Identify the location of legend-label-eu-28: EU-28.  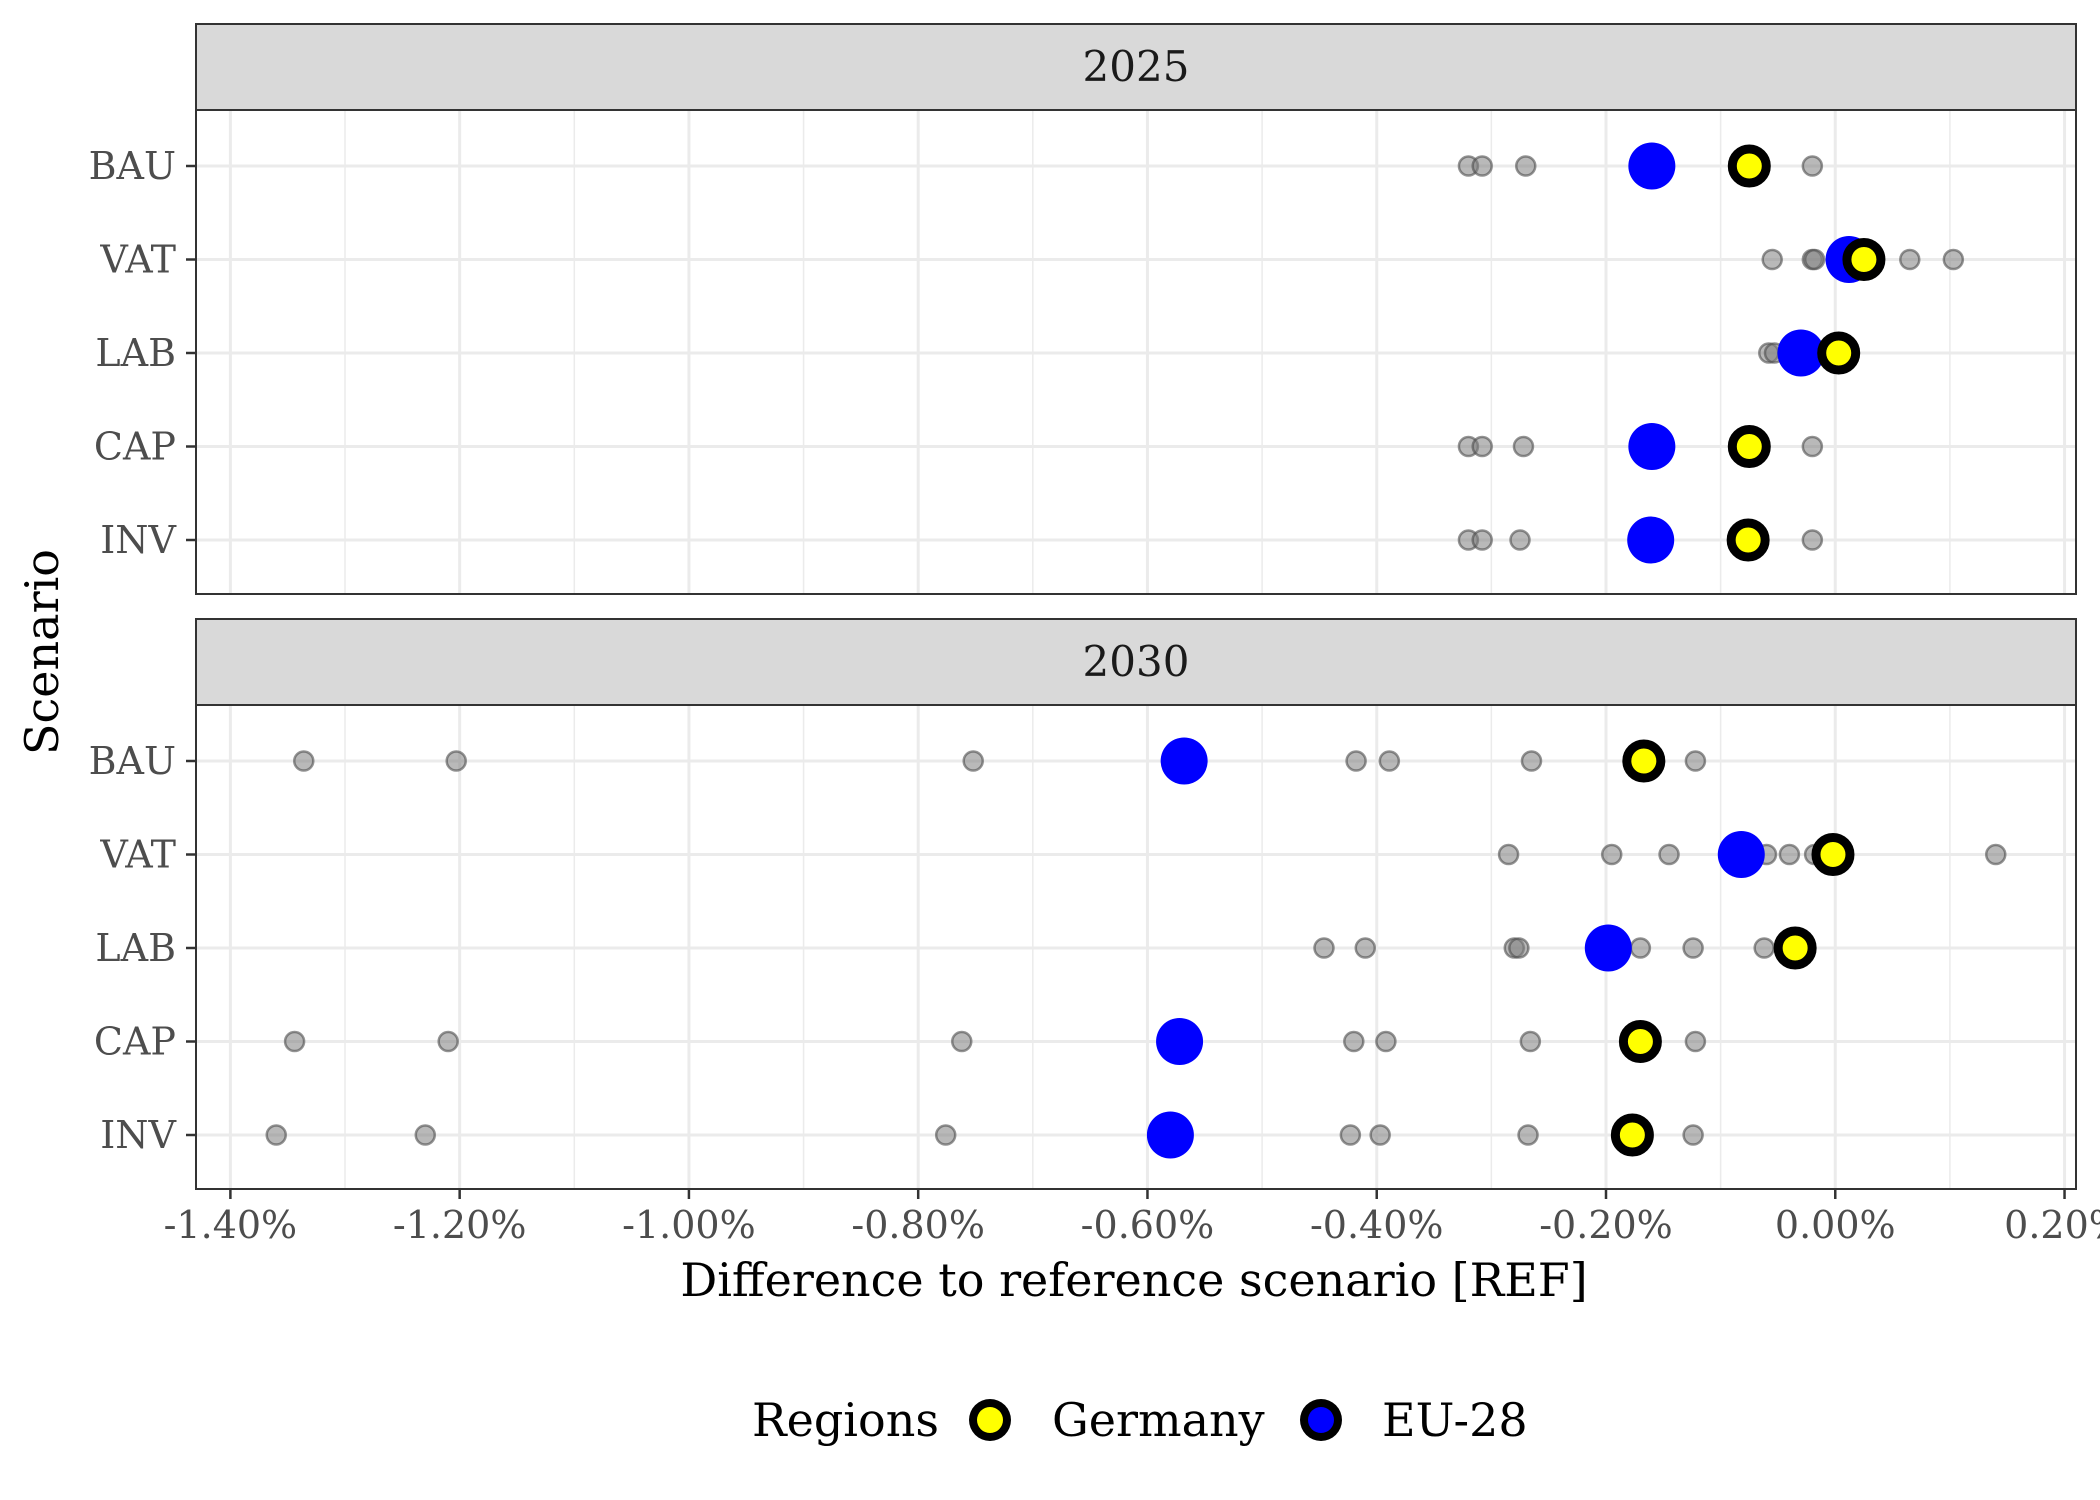
(1455, 1420).